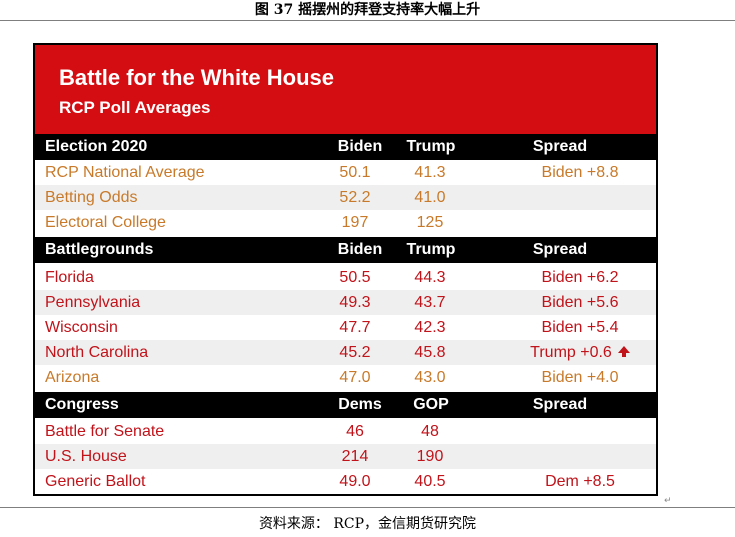  Describe the element at coordinates (367, 524) in the screenshot. I see `source-note: 资料来源： RCP，金信期货研究院` at that location.